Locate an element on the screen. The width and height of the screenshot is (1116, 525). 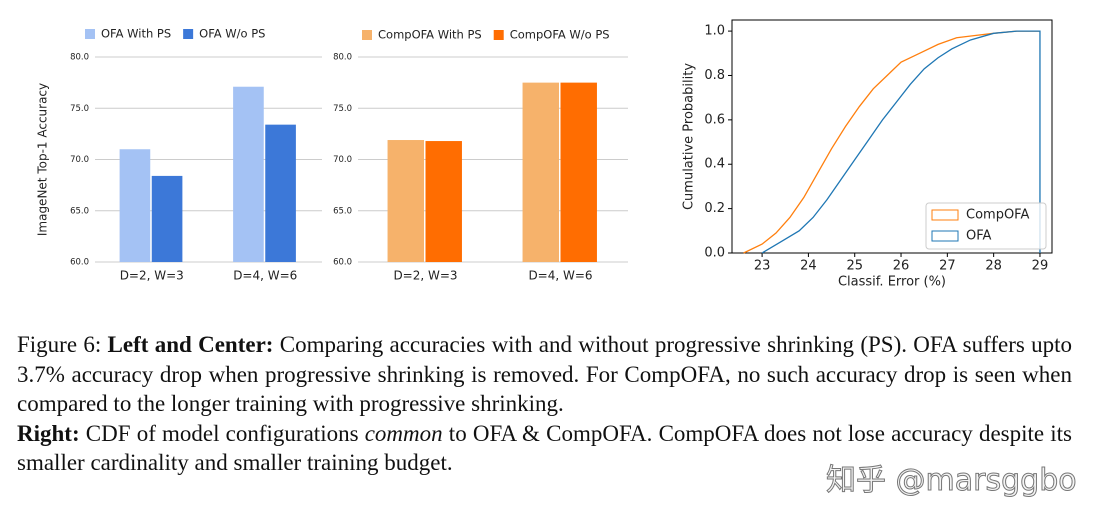
caption-italic: common is located at coordinates (403, 433).